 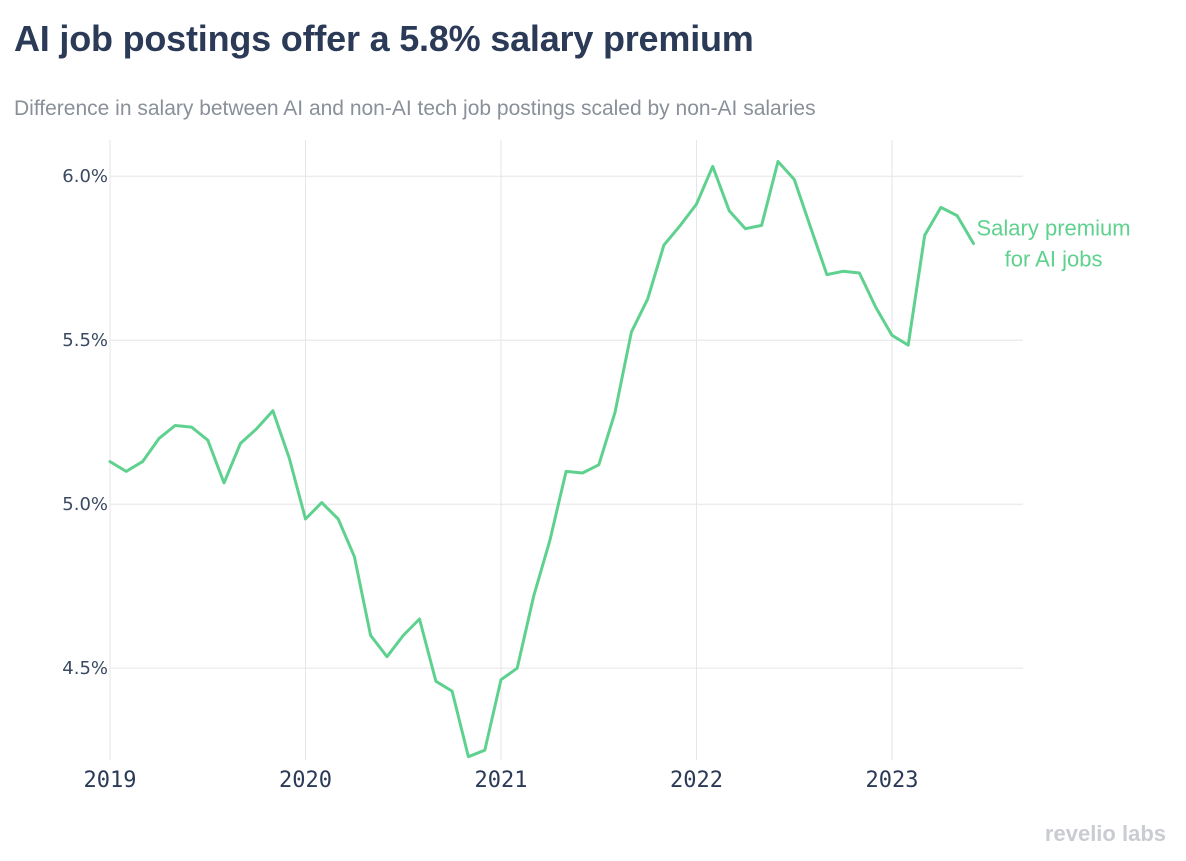 I want to click on x-tick-label: 2021, so click(x=501, y=780).